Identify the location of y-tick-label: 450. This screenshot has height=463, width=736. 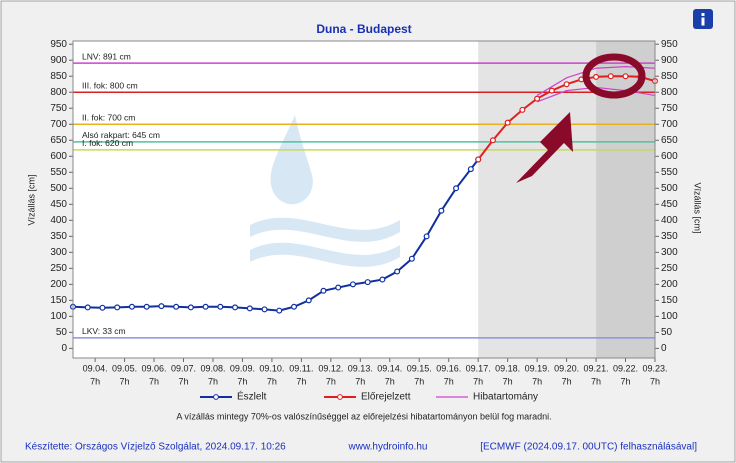
(58, 204).